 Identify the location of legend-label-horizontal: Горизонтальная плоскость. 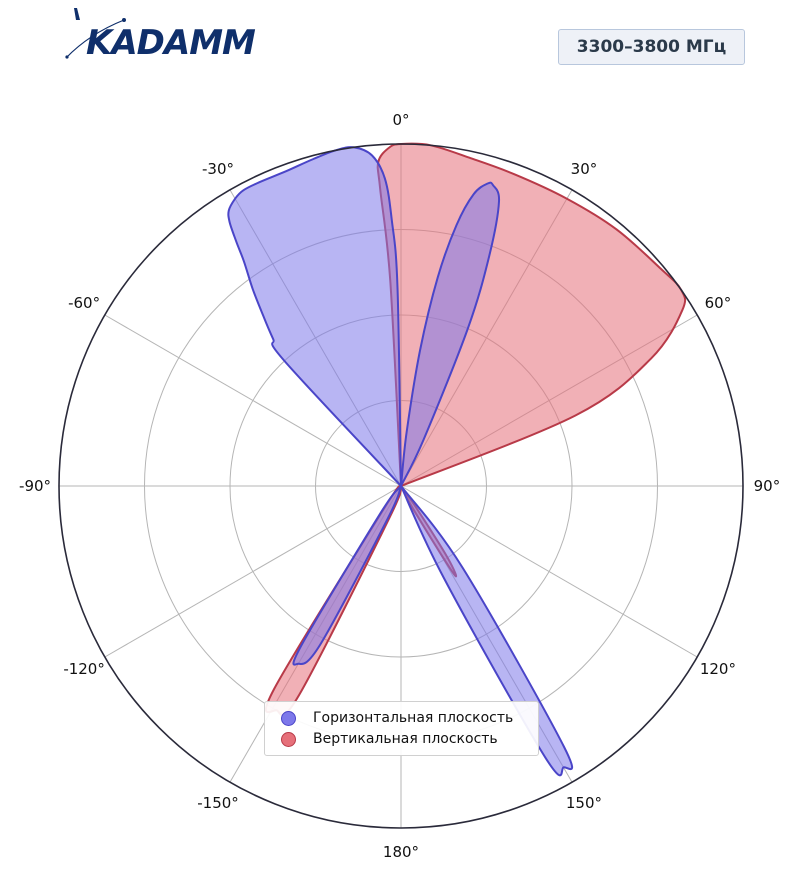
(413, 718).